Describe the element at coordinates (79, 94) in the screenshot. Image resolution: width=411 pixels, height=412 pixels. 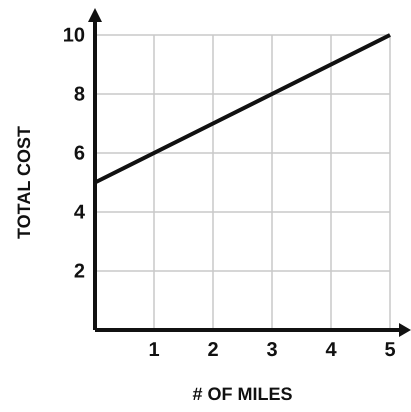
I see `y-tick-label: 8` at that location.